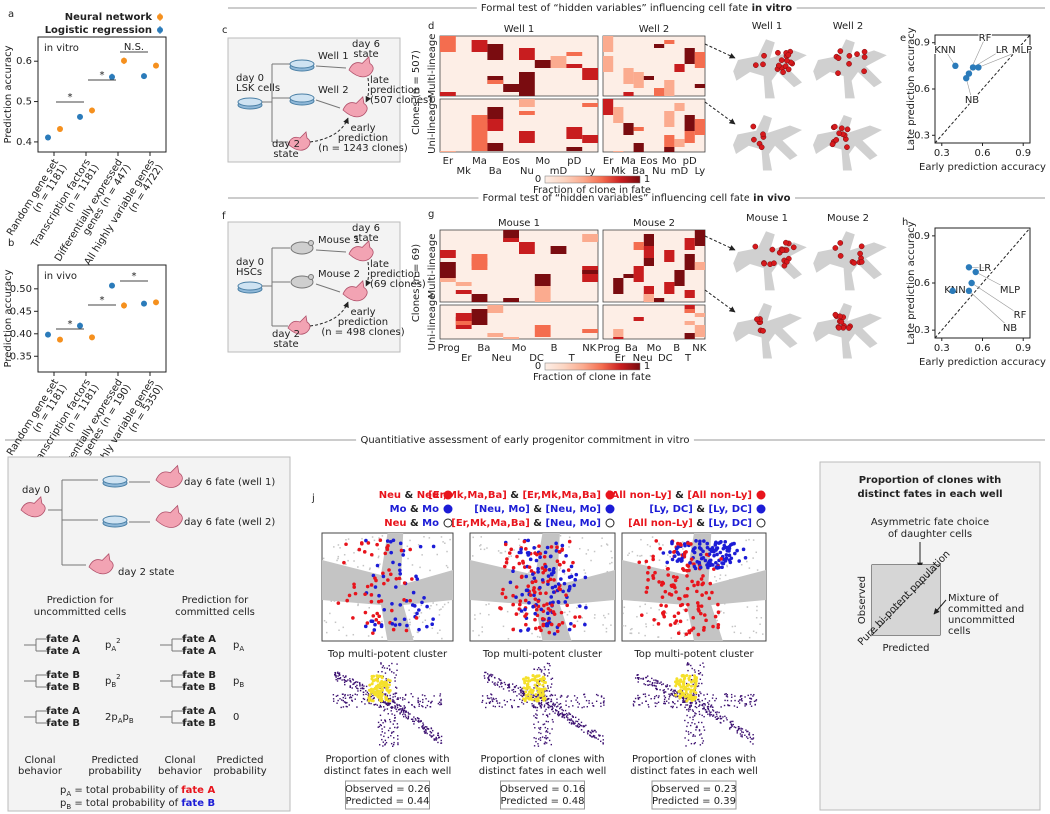 The width and height of the screenshot is (1050, 814). What do you see at coordinates (146, 572) in the screenshot?
I see `diagram-text: day 2 state` at bounding box center [146, 572].